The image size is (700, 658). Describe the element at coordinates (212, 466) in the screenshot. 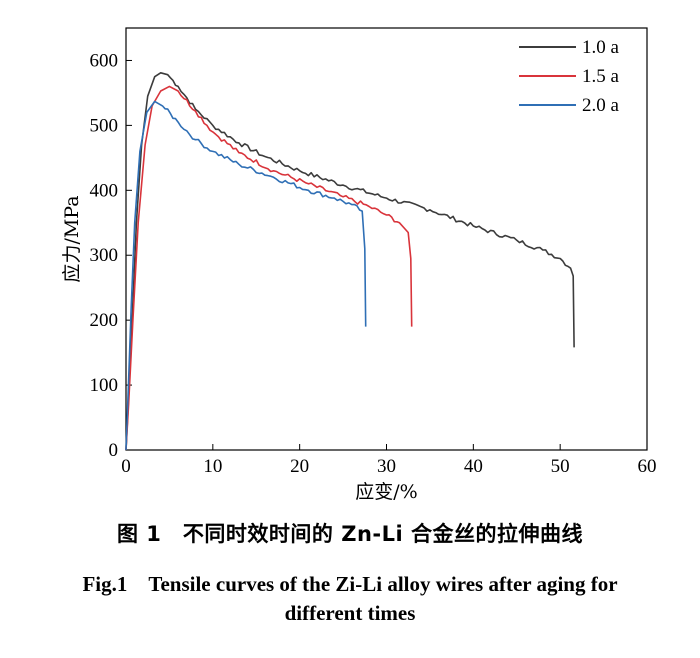

I see `x-tick-label: 10` at that location.